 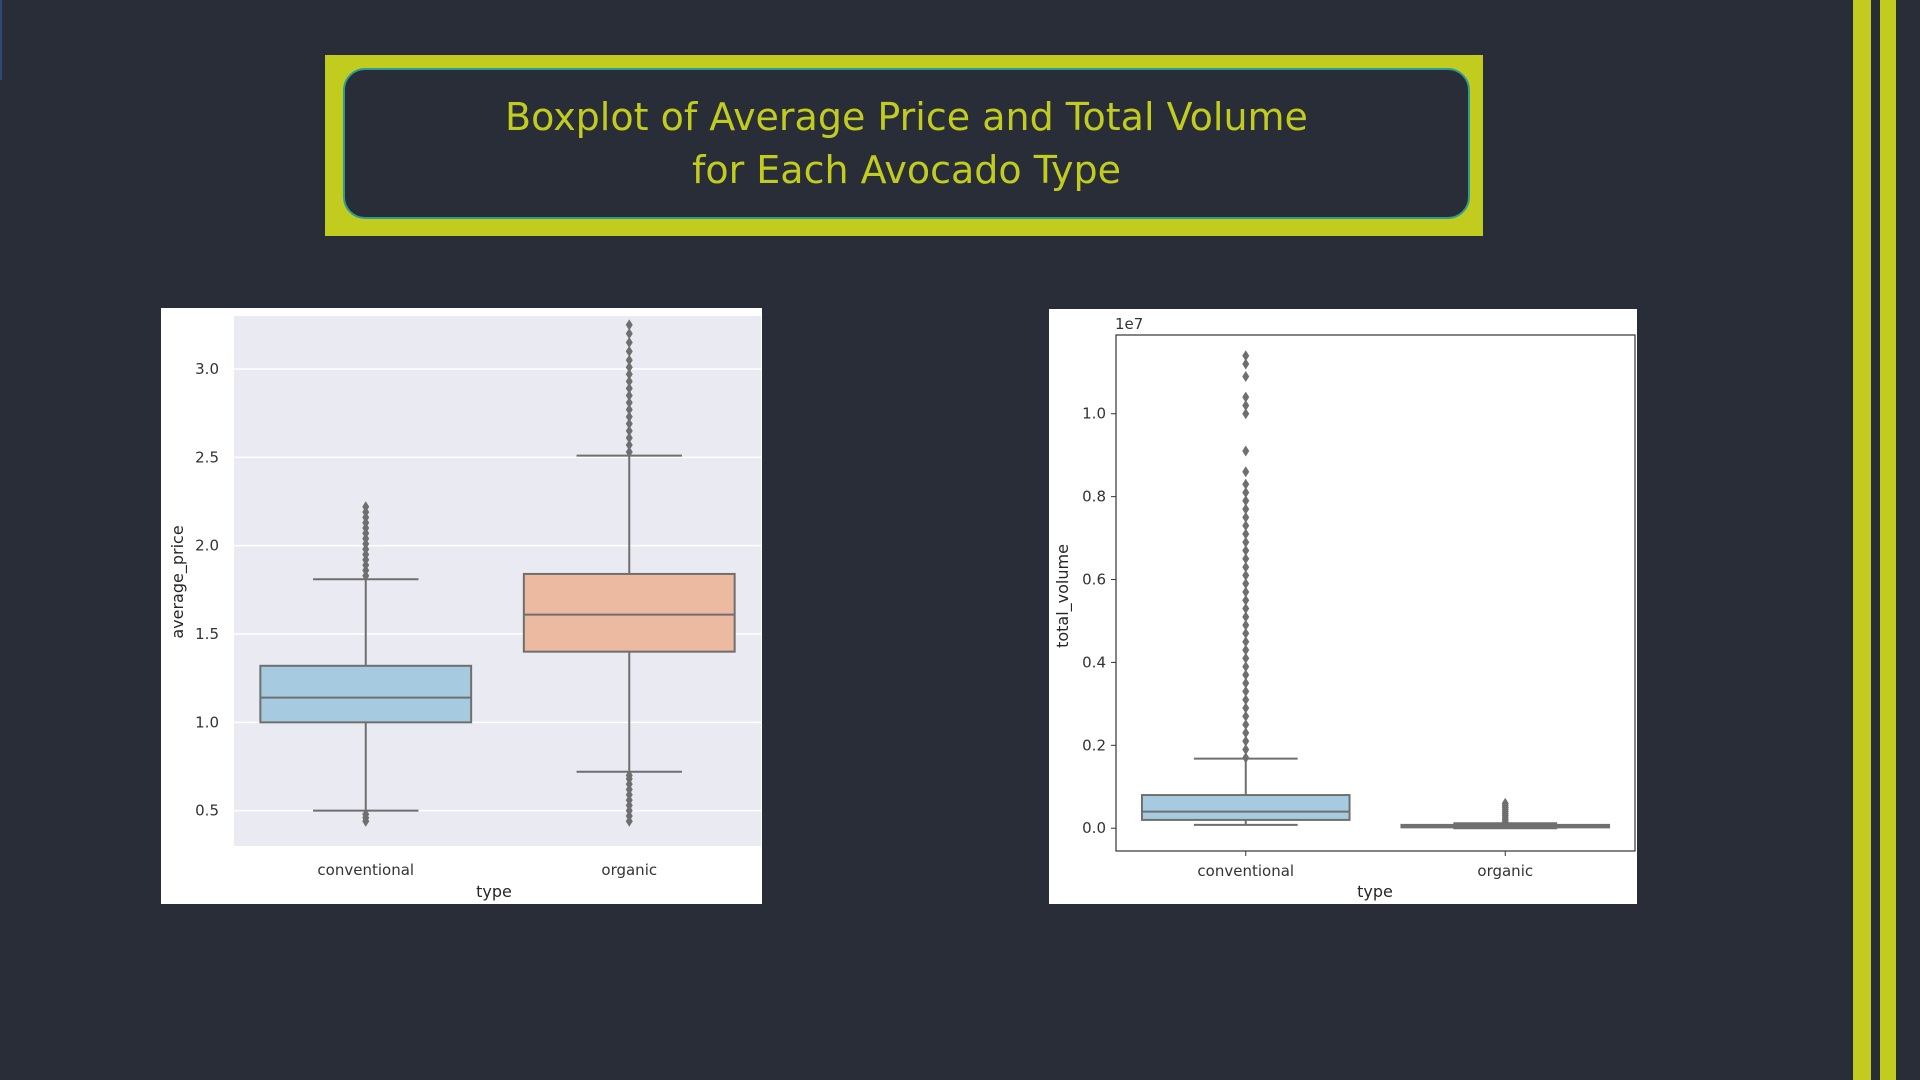 I want to click on title-line-2: for Each Avocado Type, so click(x=906, y=169).